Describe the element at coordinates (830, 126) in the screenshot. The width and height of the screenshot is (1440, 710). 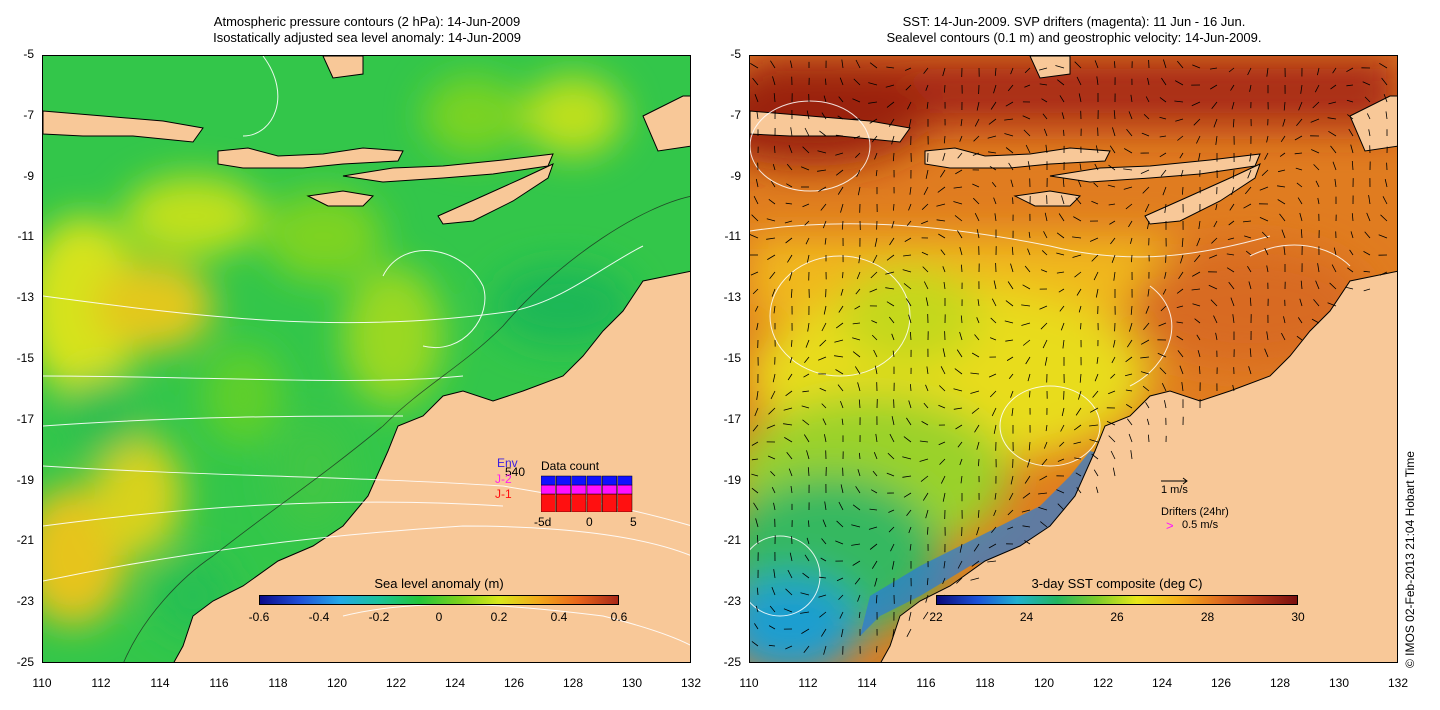
I see `java-island` at that location.